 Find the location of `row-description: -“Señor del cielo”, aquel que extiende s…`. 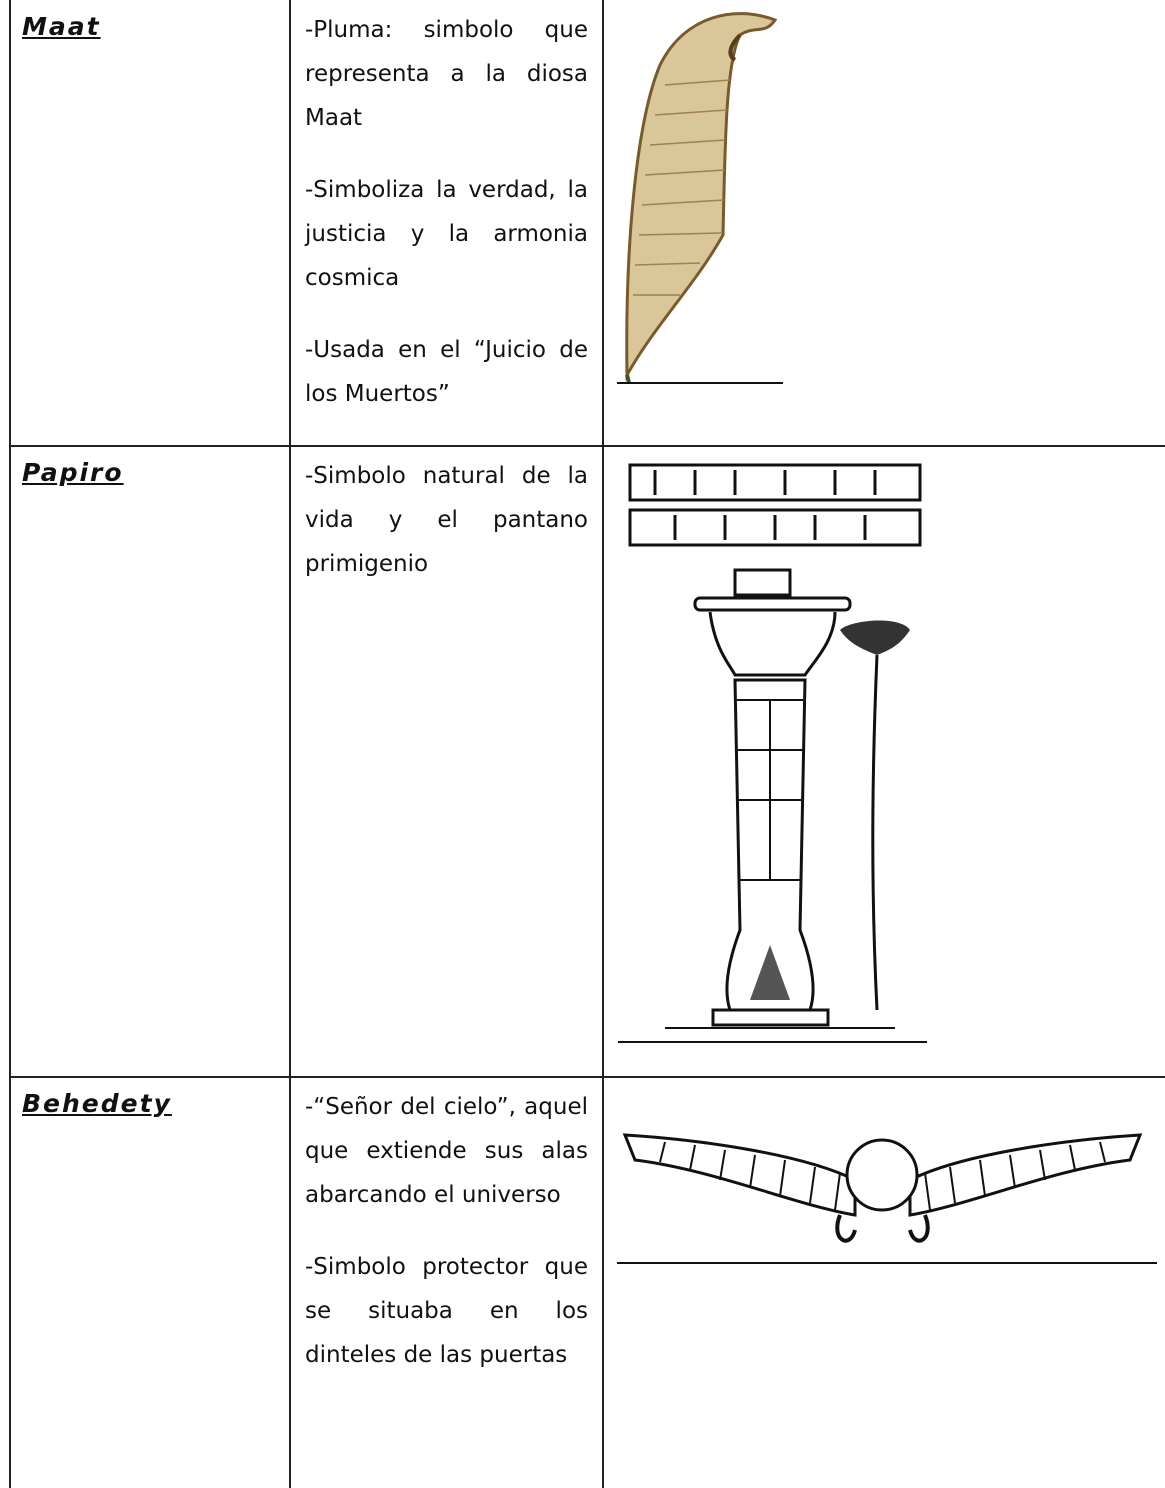

row-description: -“Señor del cielo”, aquel que extiende s… is located at coordinates (446, 1245).